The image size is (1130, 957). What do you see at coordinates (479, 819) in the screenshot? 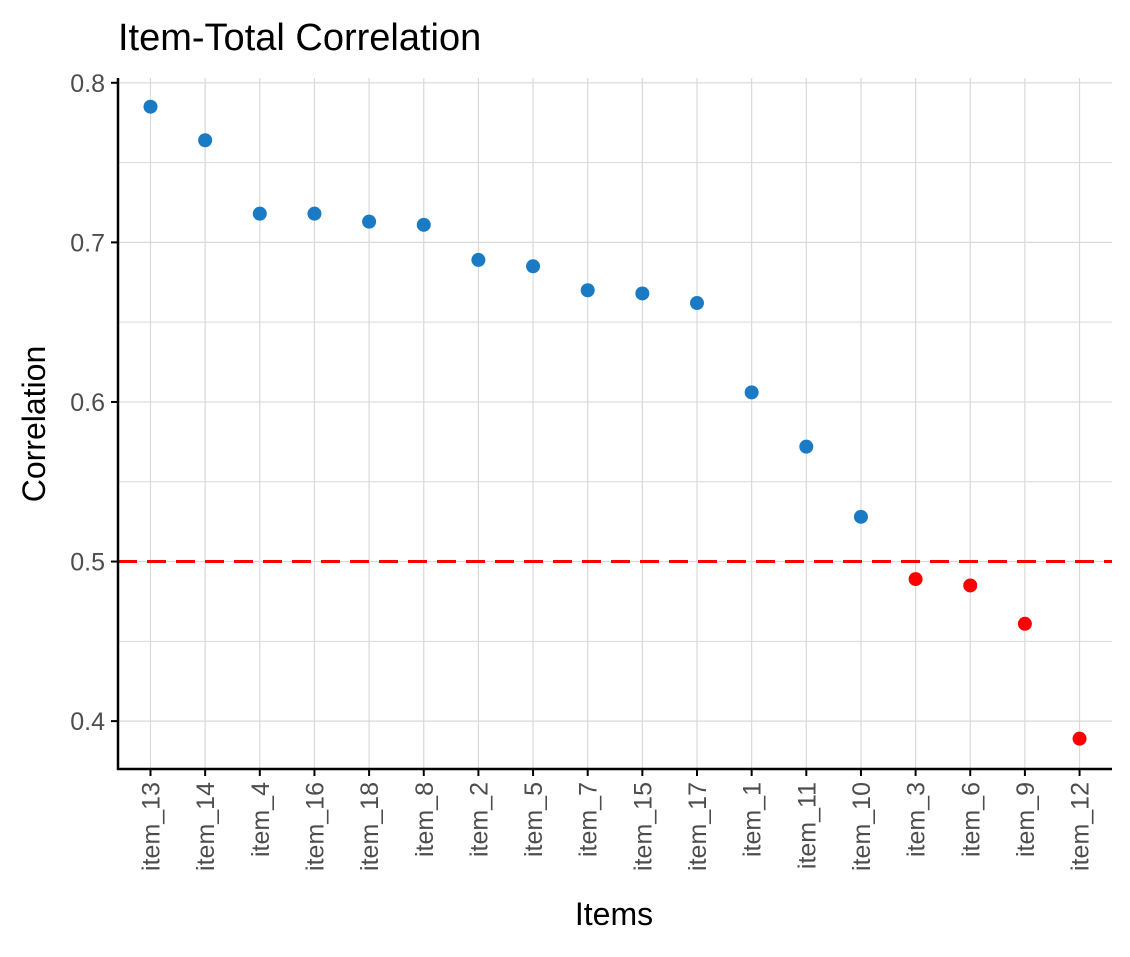
I see `x-tick-label: item_2` at bounding box center [479, 819].